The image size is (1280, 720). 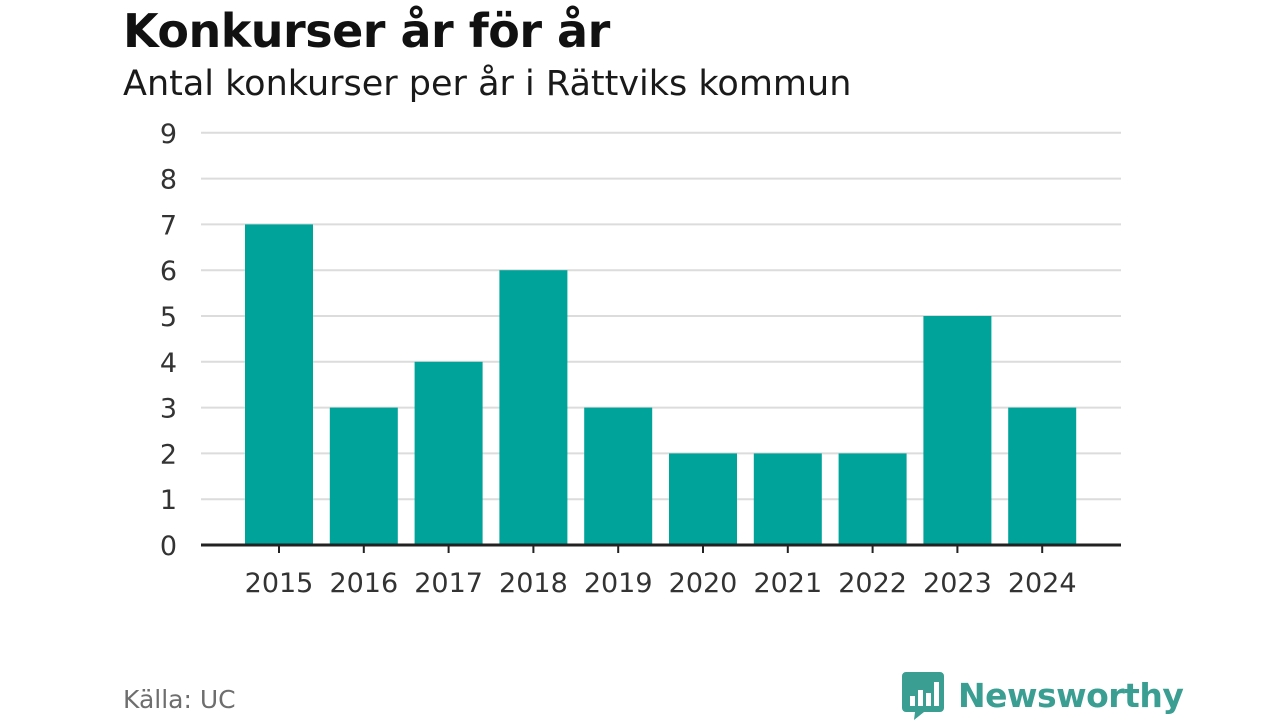 What do you see at coordinates (957, 430) in the screenshot?
I see `bar-2023` at bounding box center [957, 430].